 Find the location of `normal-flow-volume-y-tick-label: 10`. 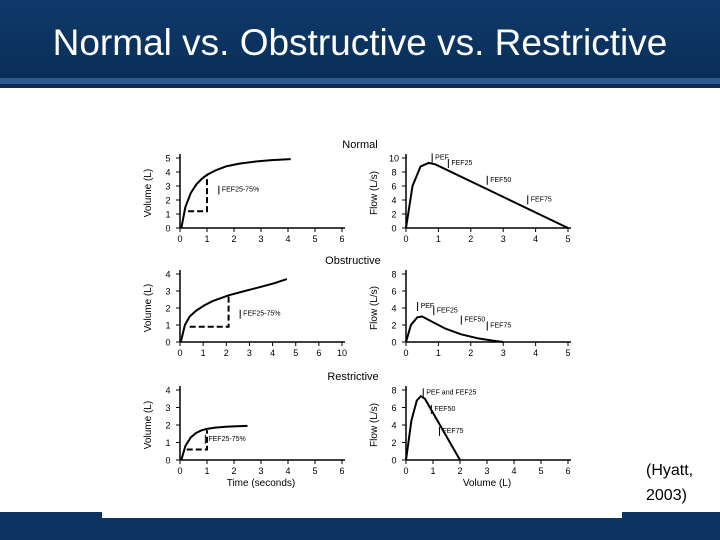

normal-flow-volume-y-tick-label: 10 is located at coordinates (394, 159).